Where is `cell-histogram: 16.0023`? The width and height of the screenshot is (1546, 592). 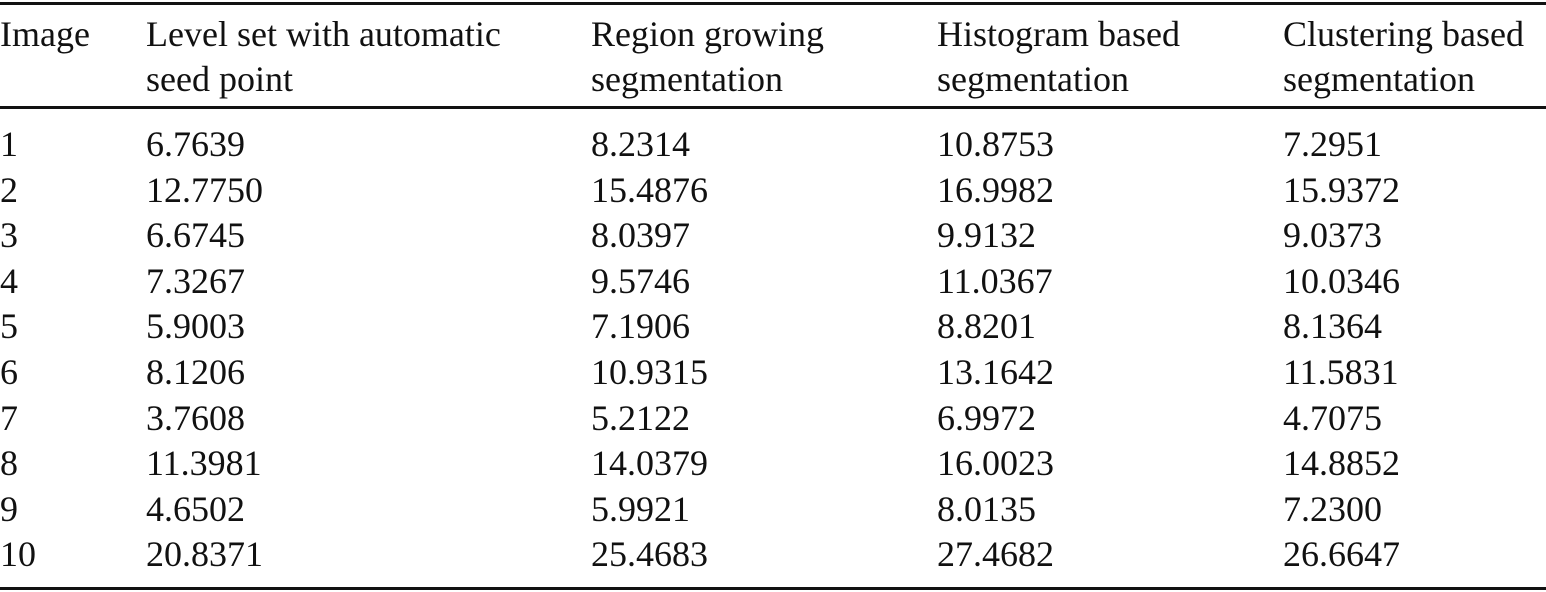 cell-histogram: 16.0023 is located at coordinates (995, 463).